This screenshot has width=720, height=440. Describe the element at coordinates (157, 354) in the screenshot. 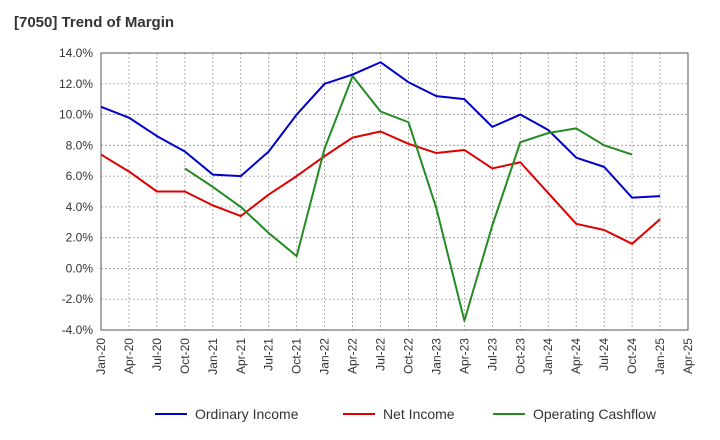

I see `x-tick-label: Jul-20` at that location.